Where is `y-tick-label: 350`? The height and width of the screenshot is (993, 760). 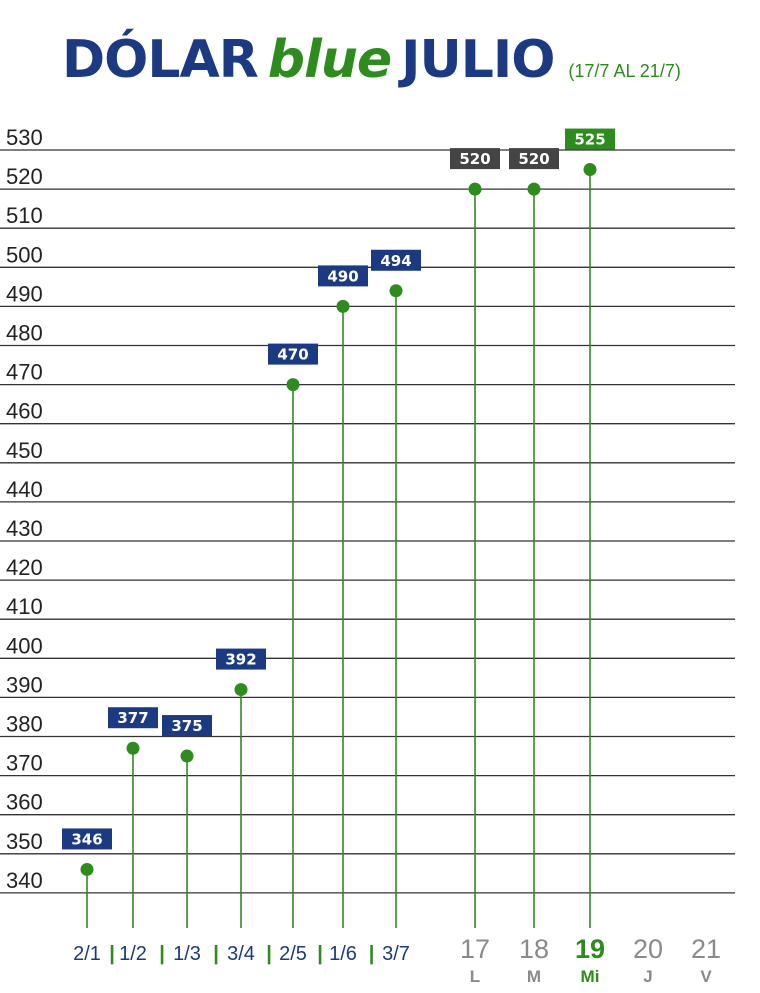
y-tick-label: 350 is located at coordinates (24, 841).